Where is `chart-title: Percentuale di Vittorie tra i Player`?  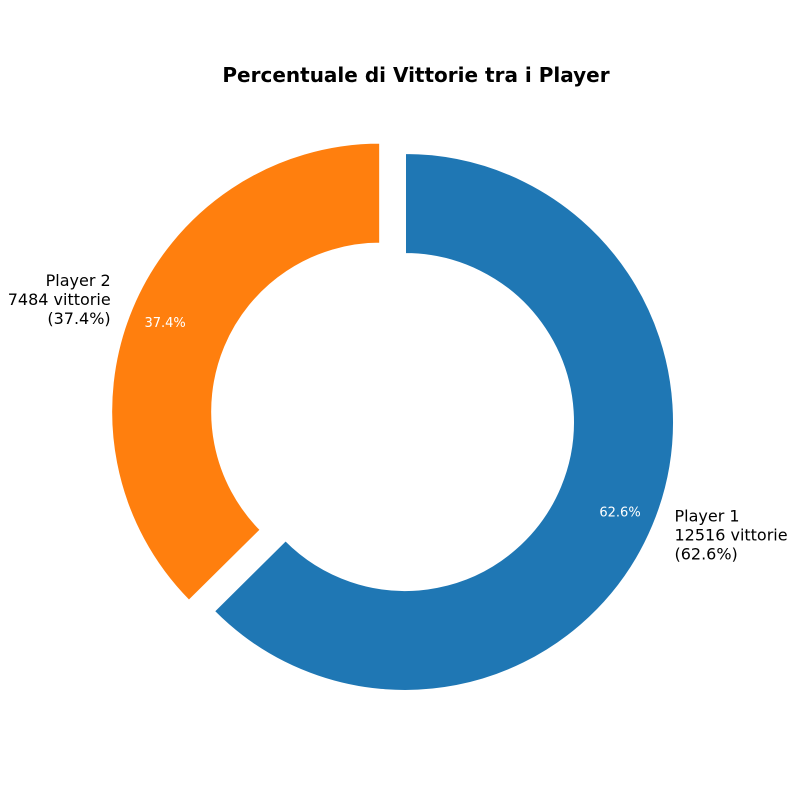 chart-title: Percentuale di Vittorie tra i Player is located at coordinates (415, 75).